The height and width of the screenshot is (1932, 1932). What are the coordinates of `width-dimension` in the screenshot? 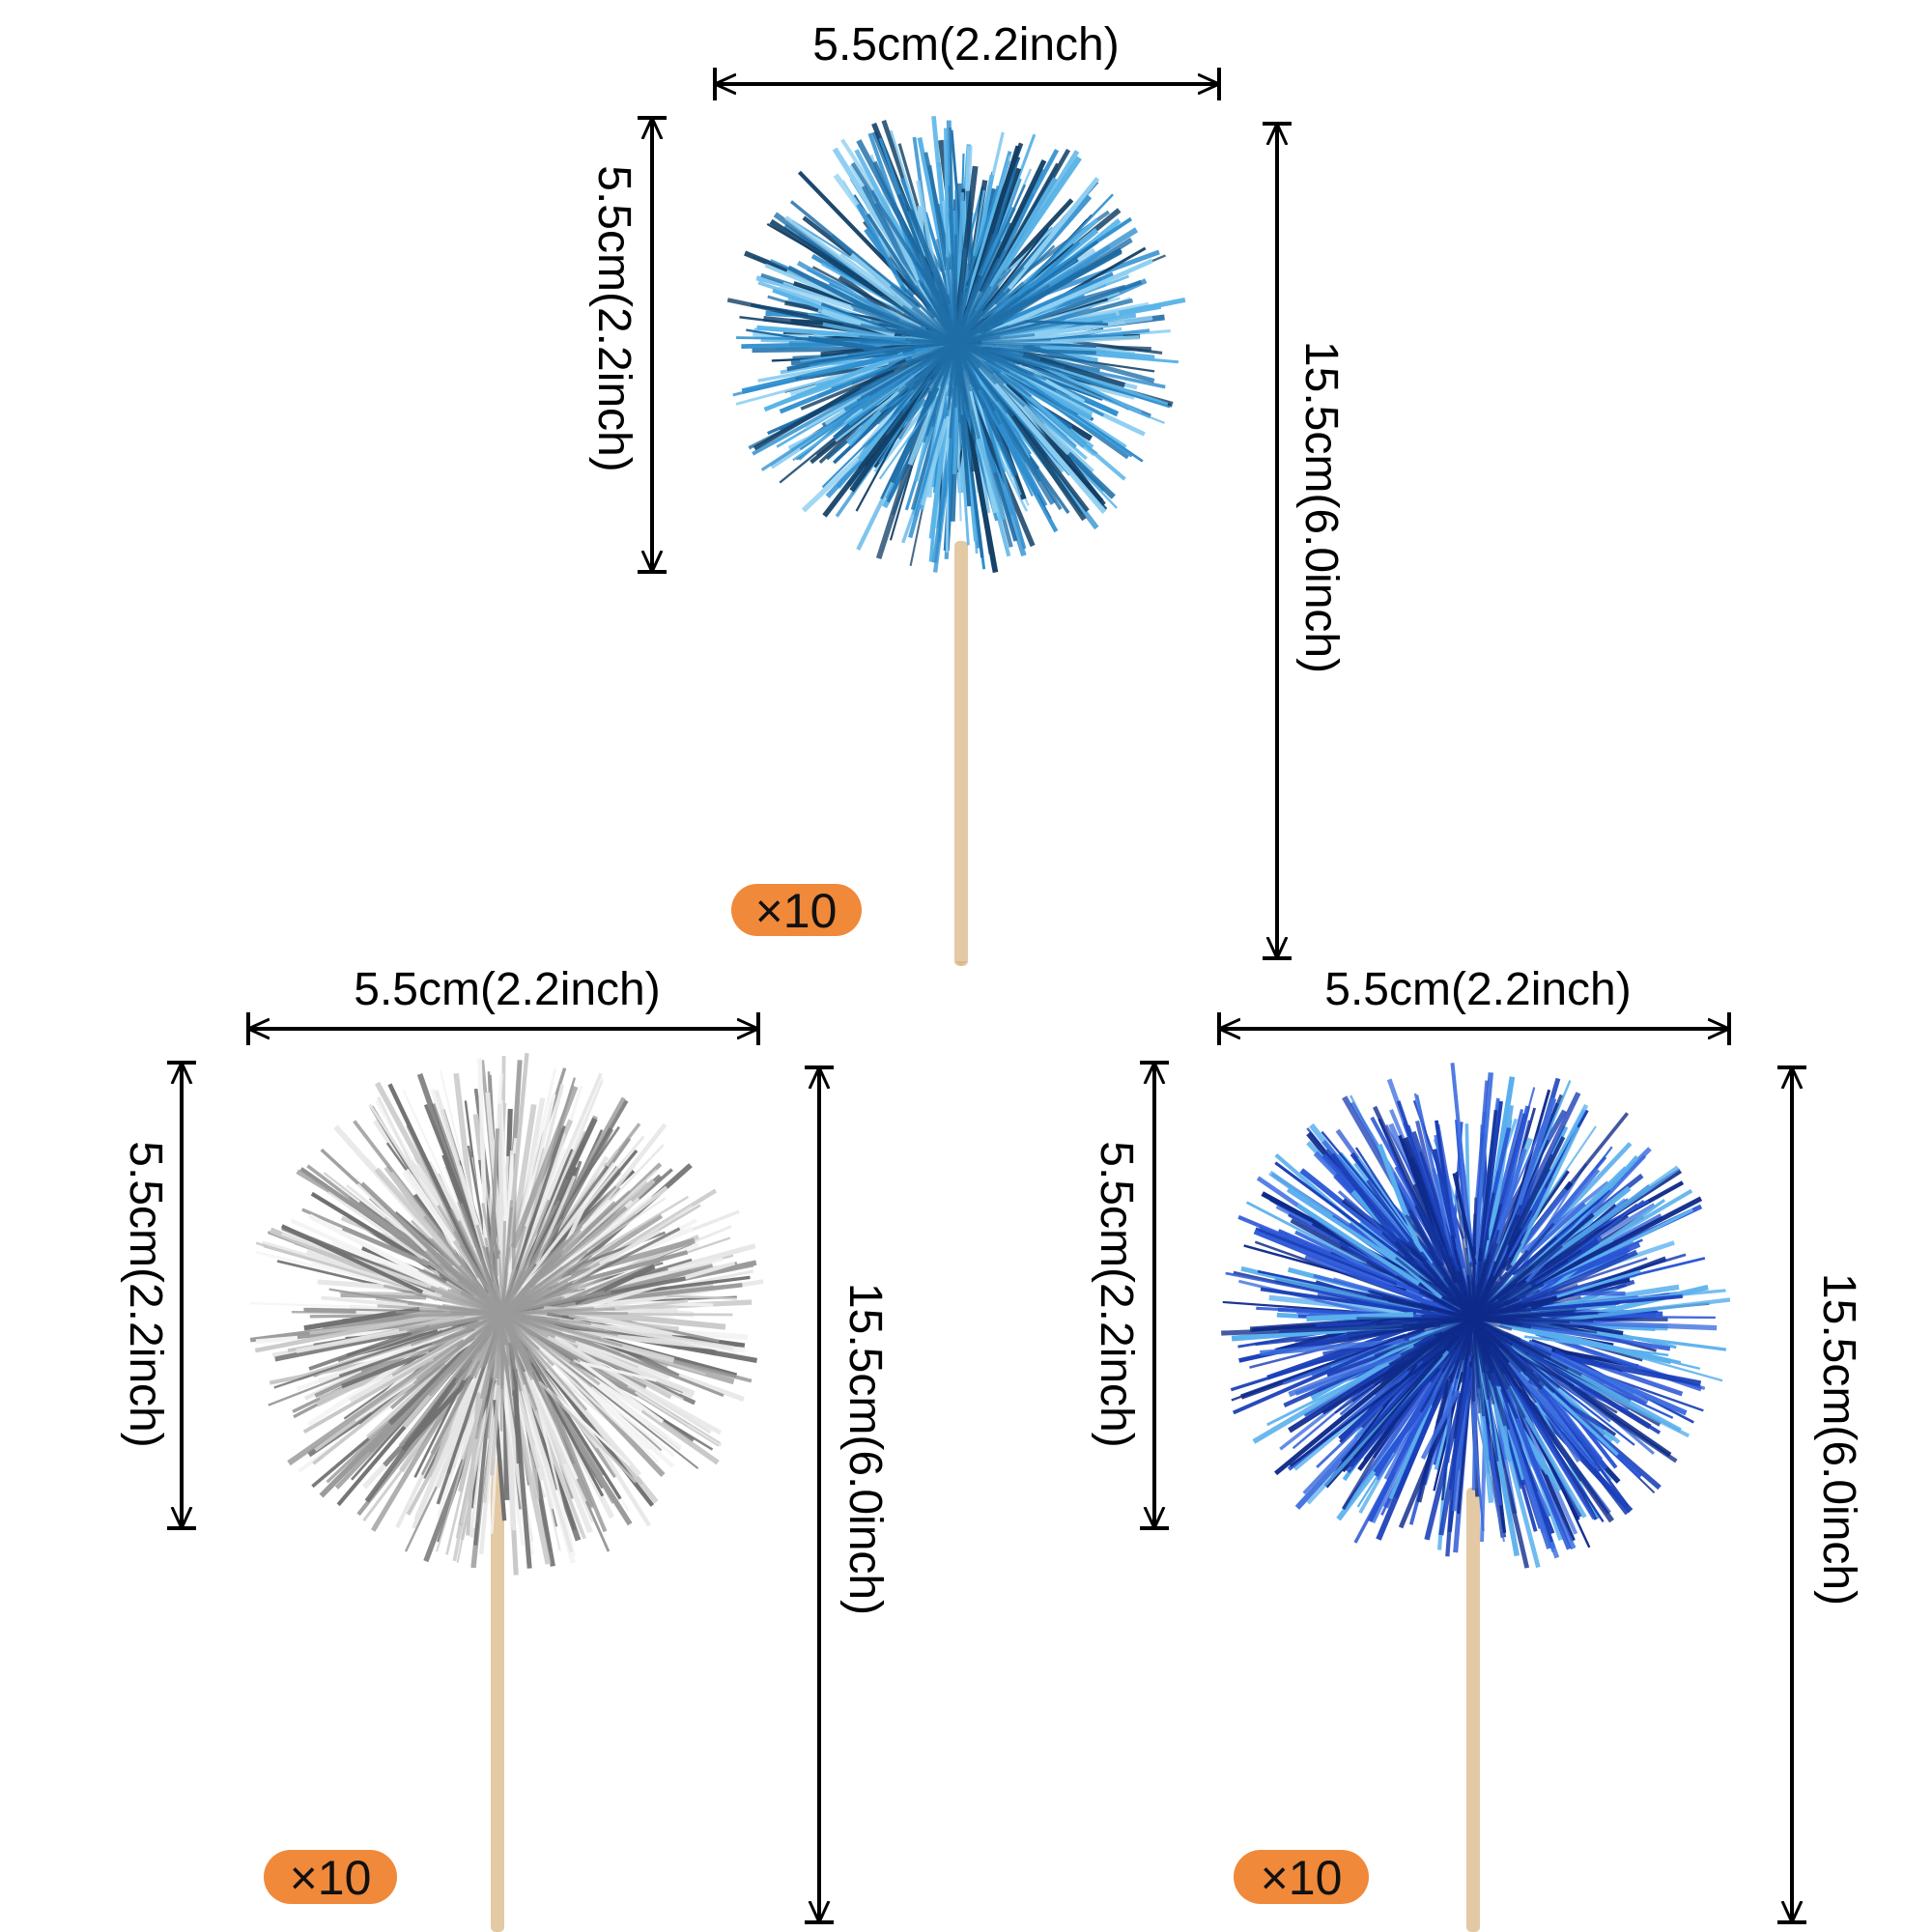 It's located at (967, 84).